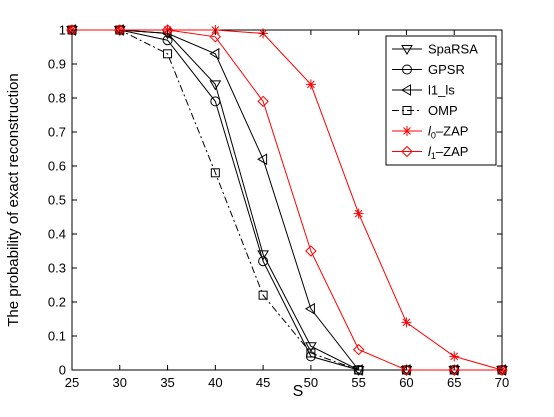 Image resolution: width=554 pixels, height=417 pixels. I want to click on legend-label: GPSR, so click(446, 69).